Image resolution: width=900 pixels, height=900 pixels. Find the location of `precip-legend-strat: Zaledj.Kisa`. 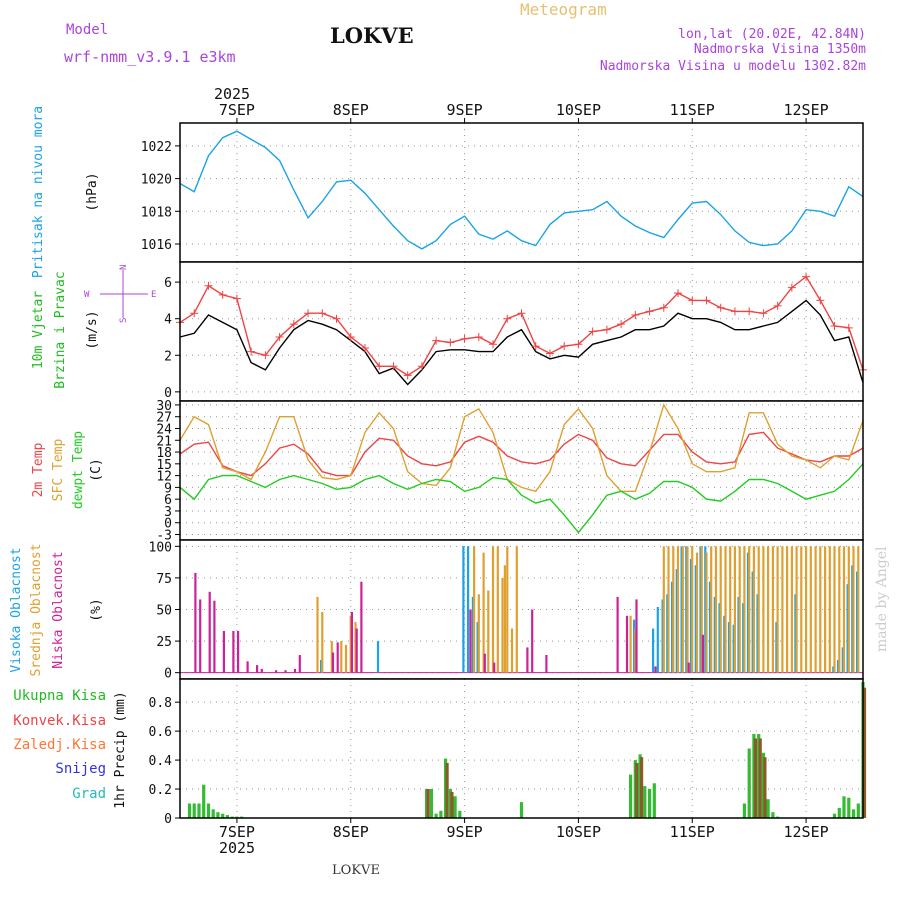

precip-legend-strat: Zaledj.Kisa is located at coordinates (59, 745).